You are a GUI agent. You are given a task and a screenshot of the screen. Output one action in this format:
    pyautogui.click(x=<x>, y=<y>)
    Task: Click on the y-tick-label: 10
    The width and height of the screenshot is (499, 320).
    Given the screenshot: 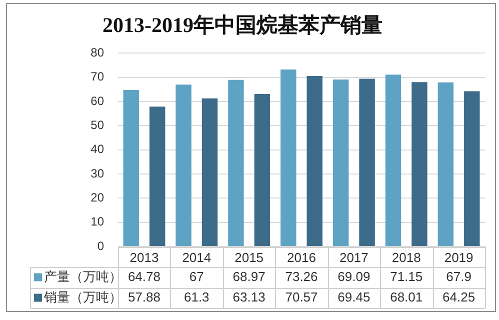 What is the action you would take?
    pyautogui.click(x=97, y=221)
    